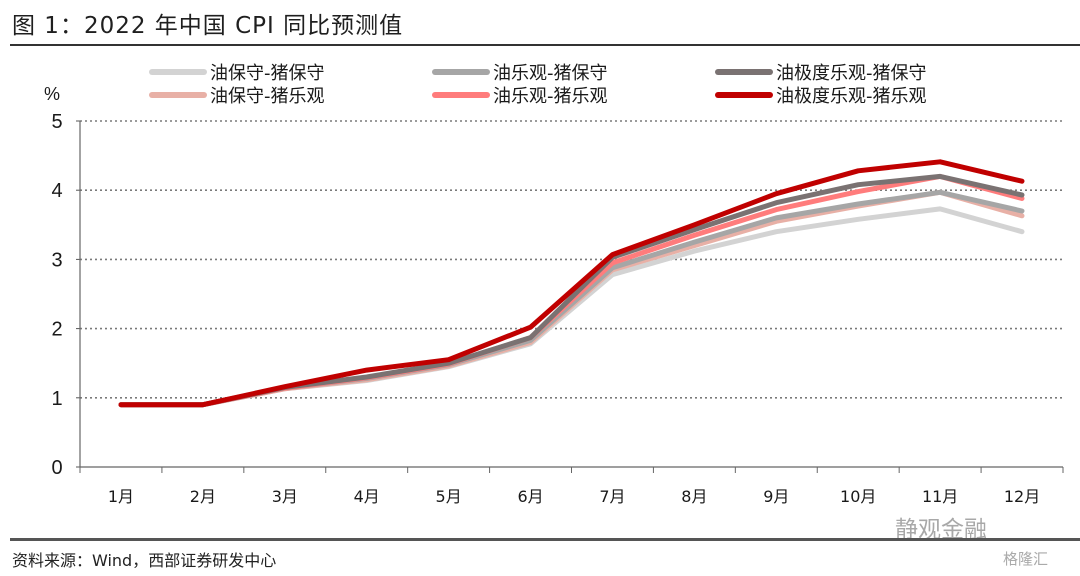 Image resolution: width=1080 pixels, height=576 pixels. What do you see at coordinates (56, 330) in the screenshot?
I see `y-tick-label: 2` at bounding box center [56, 330].